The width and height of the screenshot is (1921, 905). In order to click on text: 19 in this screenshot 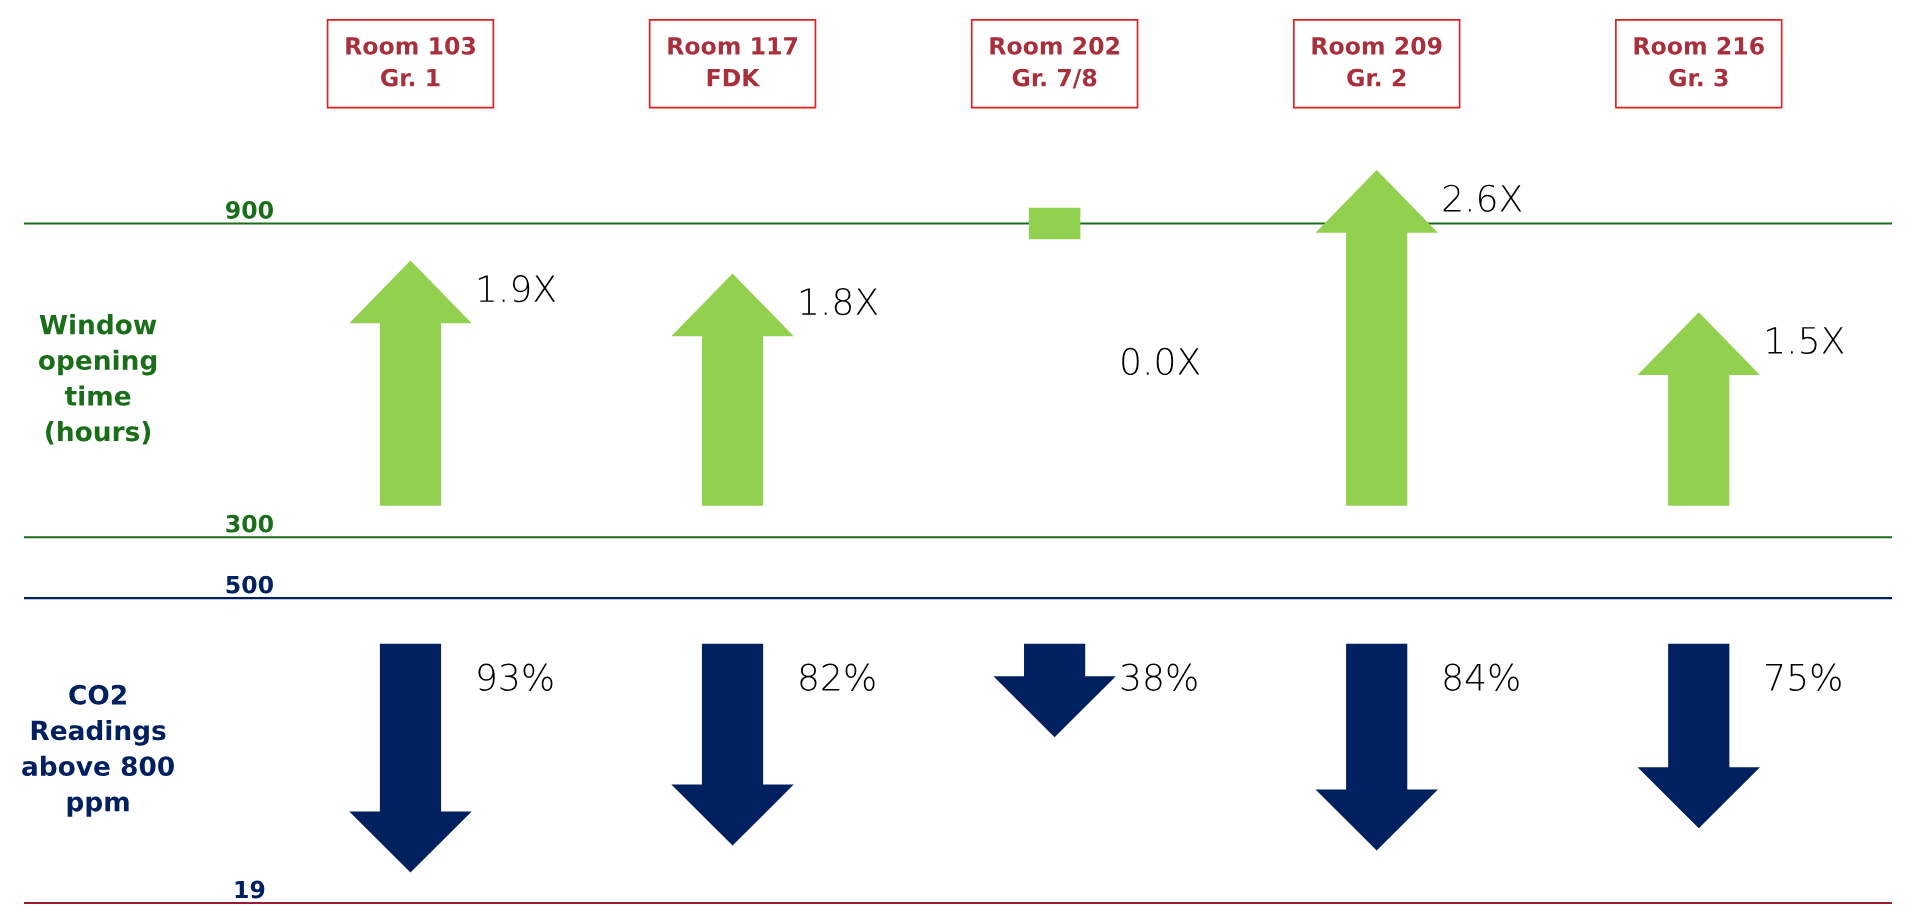, I will do `click(250, 889)`.